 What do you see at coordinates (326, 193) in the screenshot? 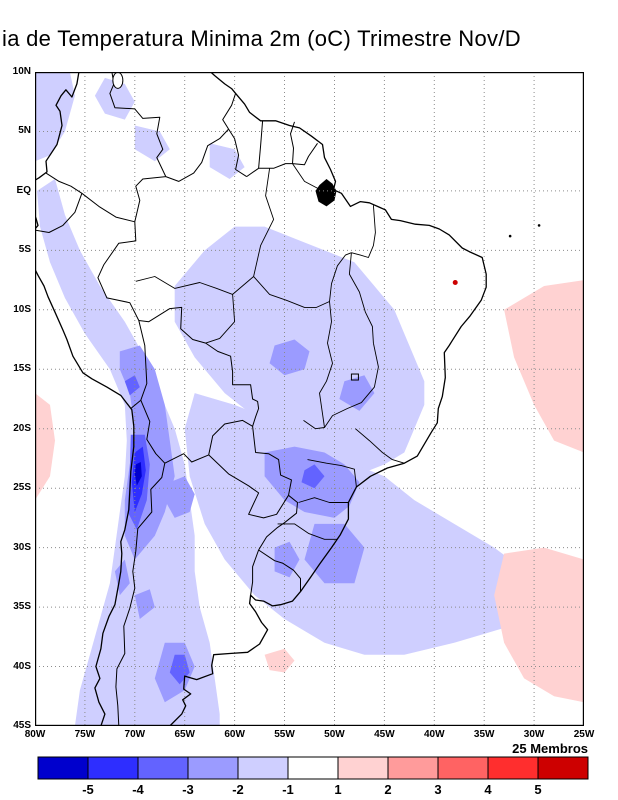
I see `amazon-delta` at bounding box center [326, 193].